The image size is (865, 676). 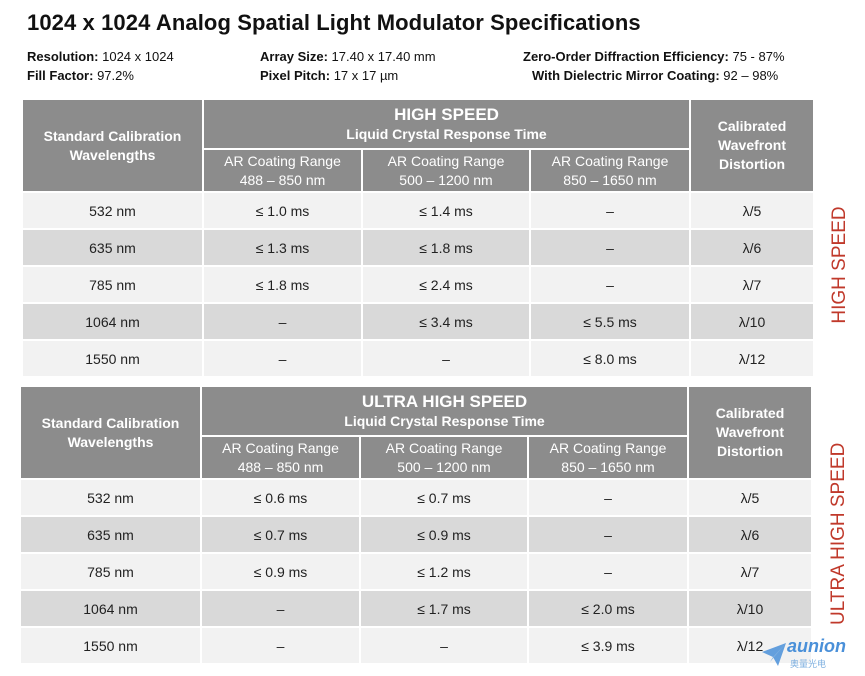 I want to click on spec-dielectric-coating: With Dielectric Mirror Coating: 92 – 98%, so click(x=655, y=75).